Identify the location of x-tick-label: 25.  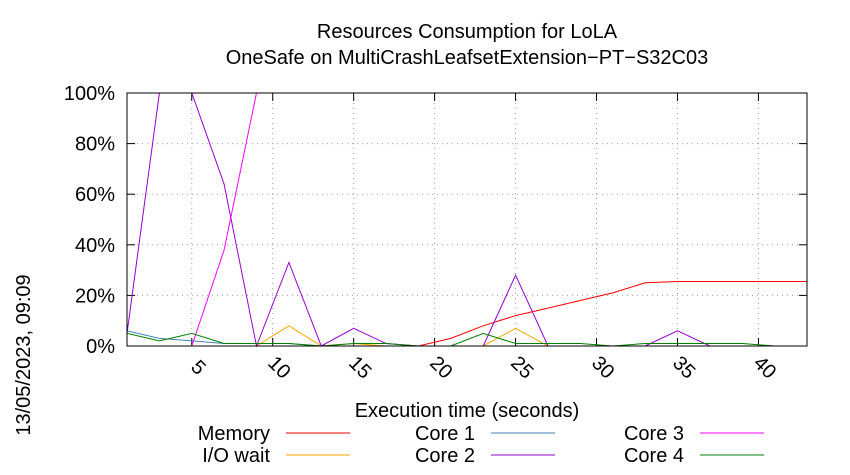
(521, 367).